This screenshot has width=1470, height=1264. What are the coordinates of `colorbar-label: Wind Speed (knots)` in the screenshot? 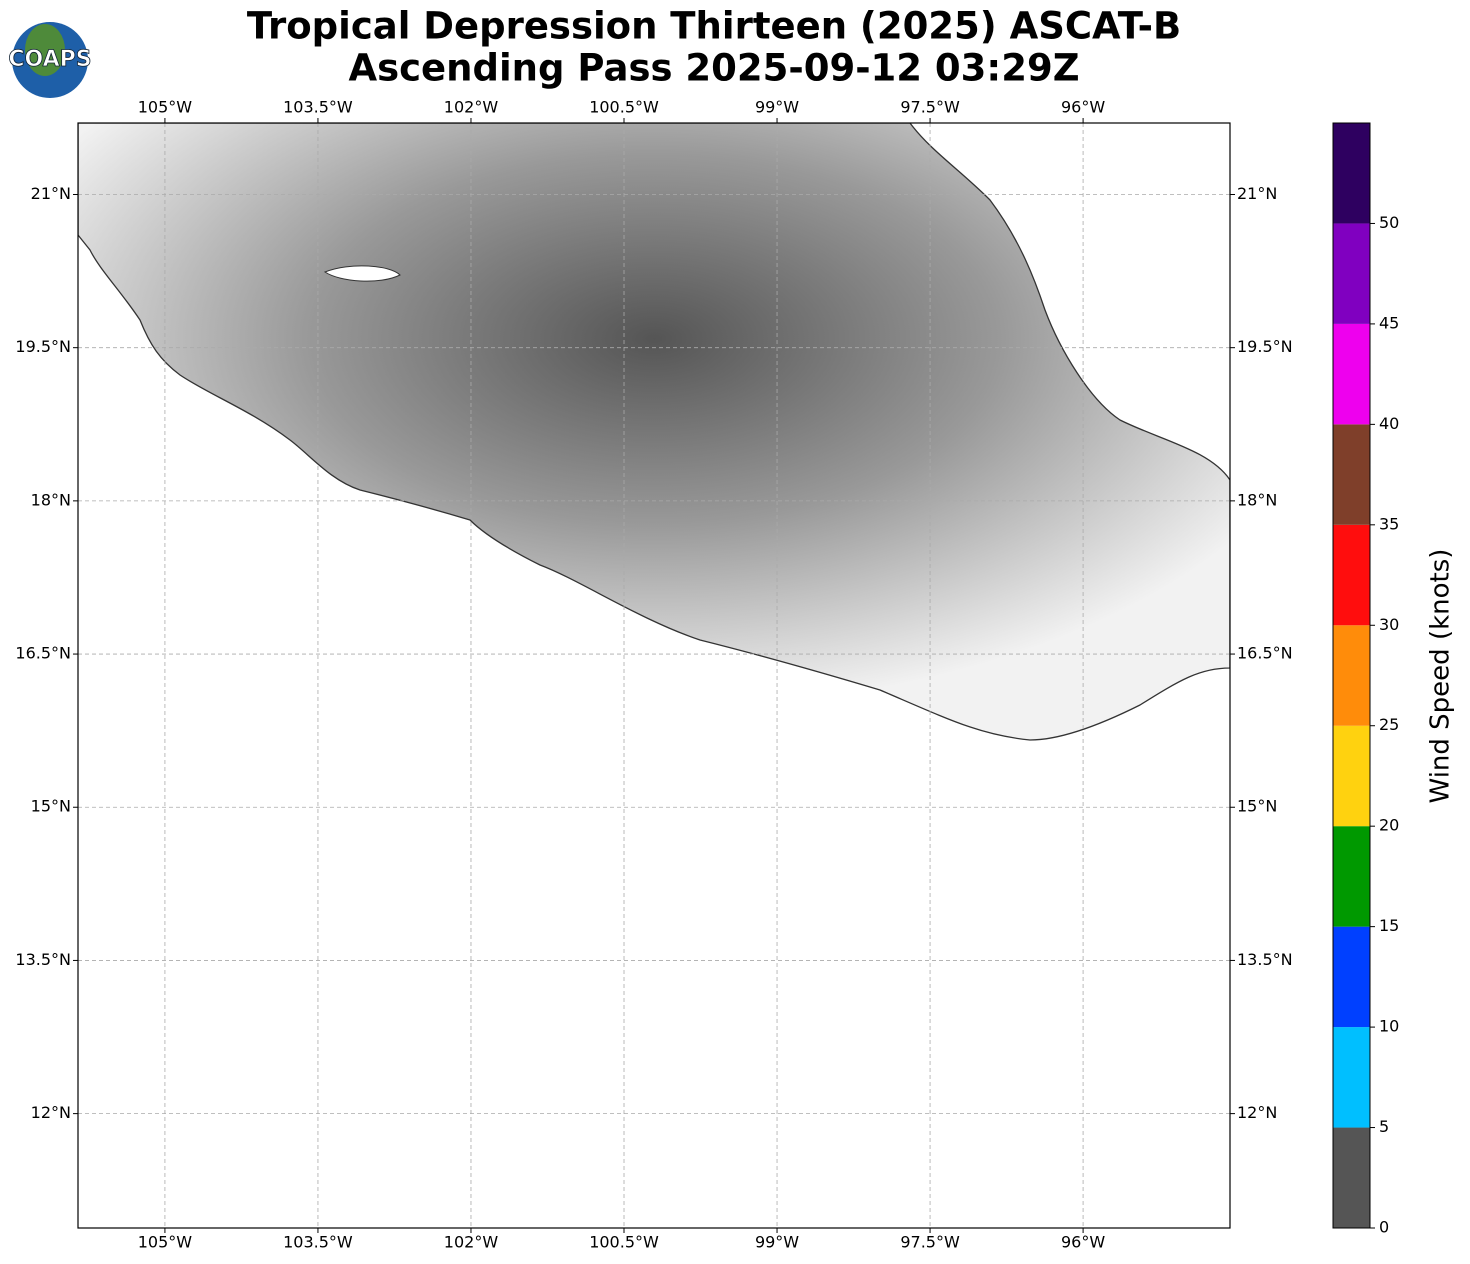 It's located at (1441, 676).